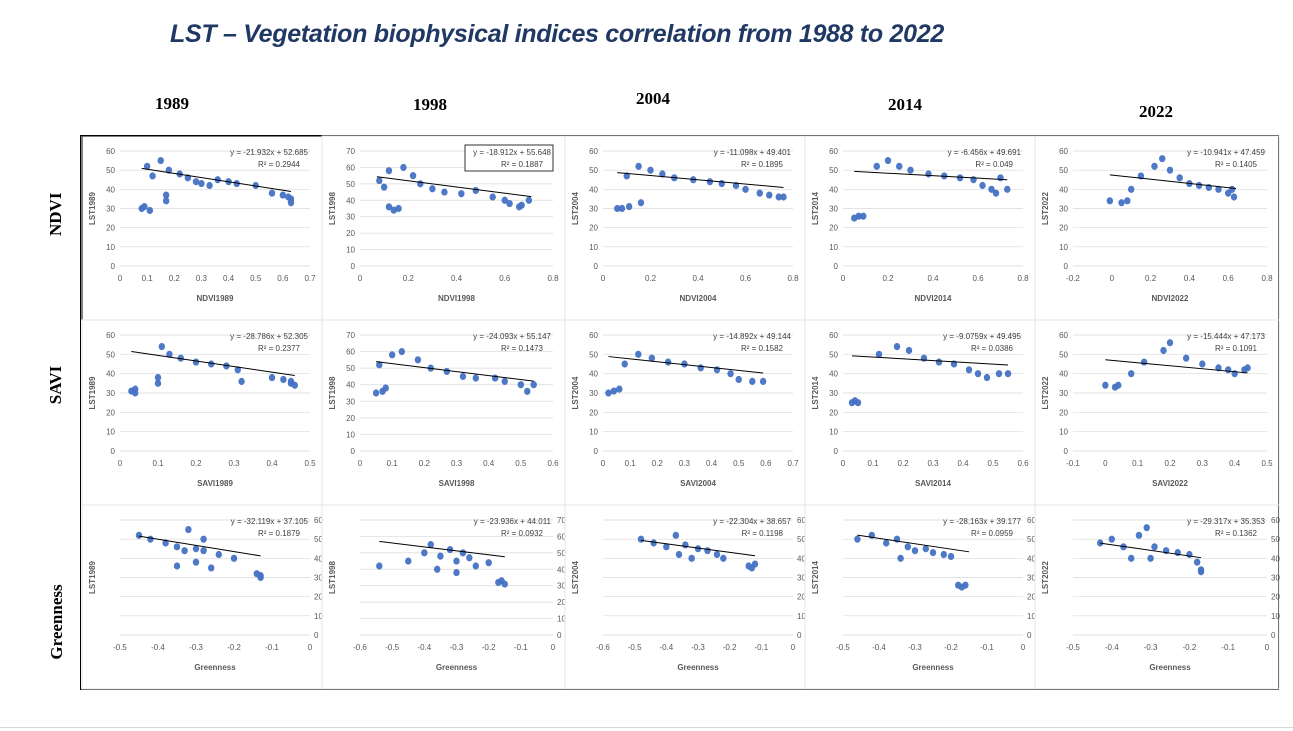  What do you see at coordinates (987, 647) in the screenshot?
I see `x-tick-label: -0.1` at bounding box center [987, 647].